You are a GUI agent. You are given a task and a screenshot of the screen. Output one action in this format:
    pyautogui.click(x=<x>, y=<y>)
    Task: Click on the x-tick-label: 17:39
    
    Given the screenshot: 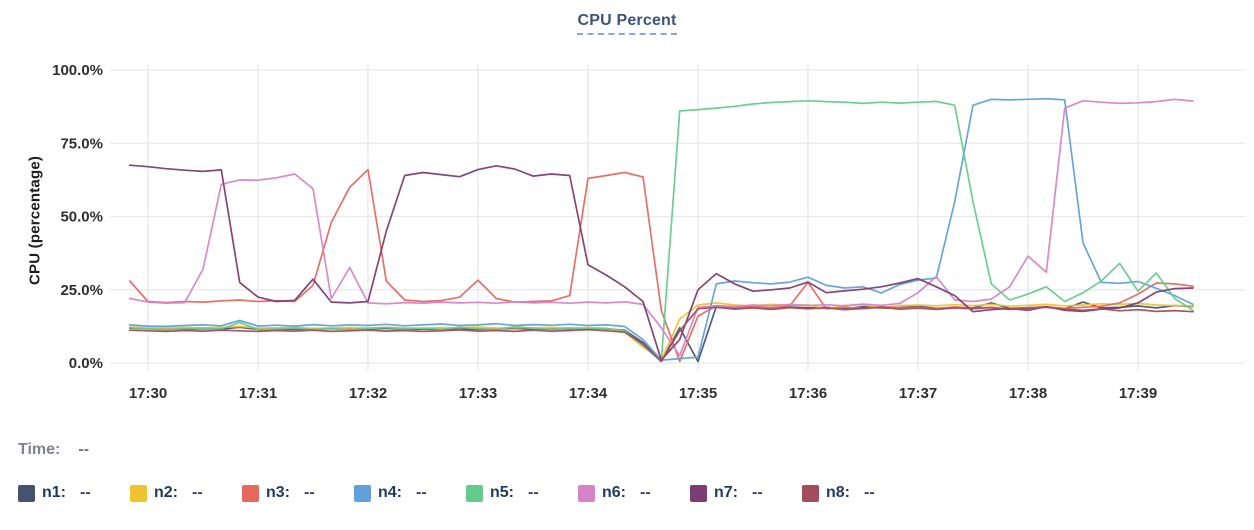 What is the action you would take?
    pyautogui.click(x=1138, y=393)
    